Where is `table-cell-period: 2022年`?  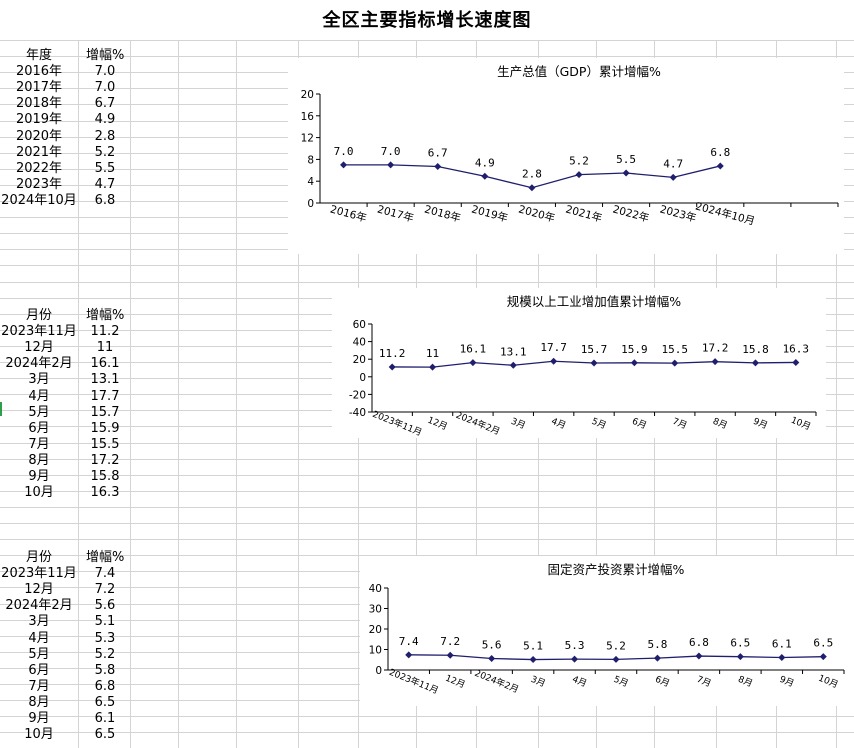 table-cell-period: 2022年 is located at coordinates (39, 168).